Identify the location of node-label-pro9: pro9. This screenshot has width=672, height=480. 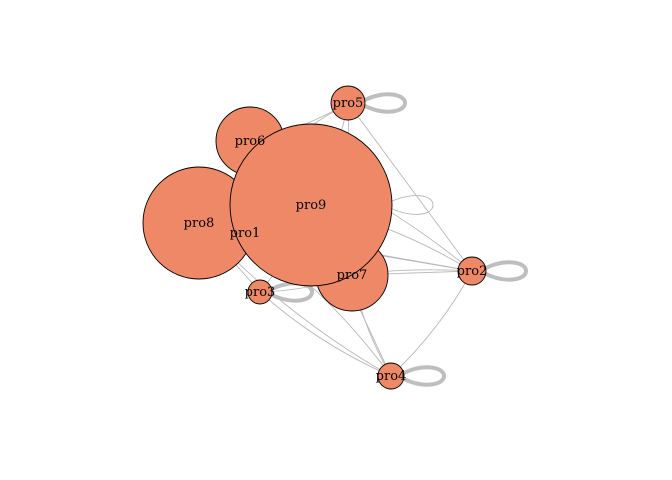
(311, 205).